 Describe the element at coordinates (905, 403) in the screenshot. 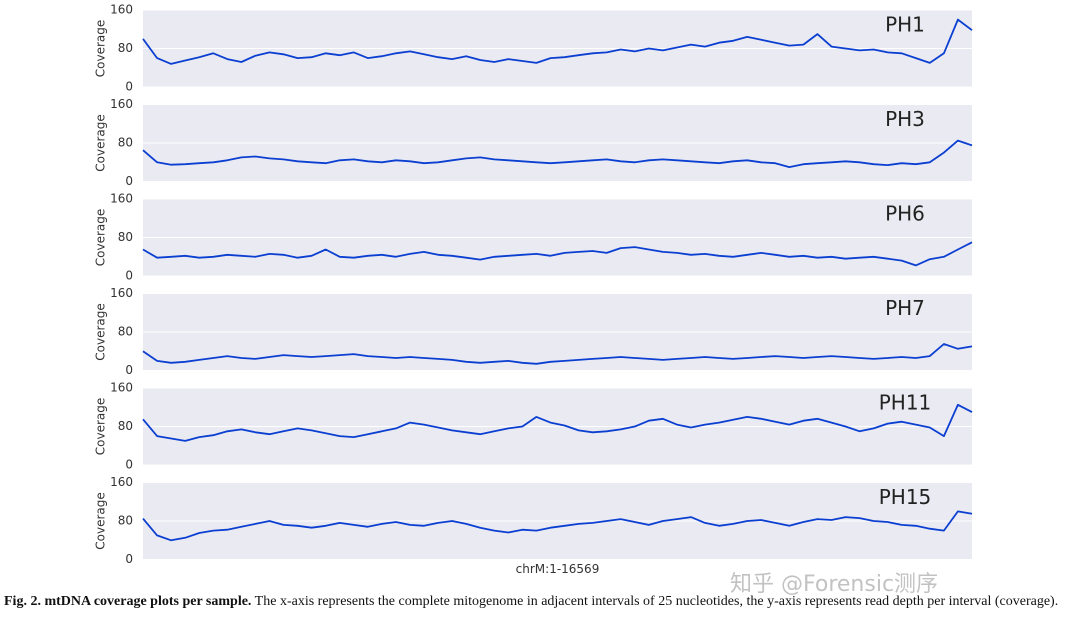

I see `panel-title: PH11` at that location.